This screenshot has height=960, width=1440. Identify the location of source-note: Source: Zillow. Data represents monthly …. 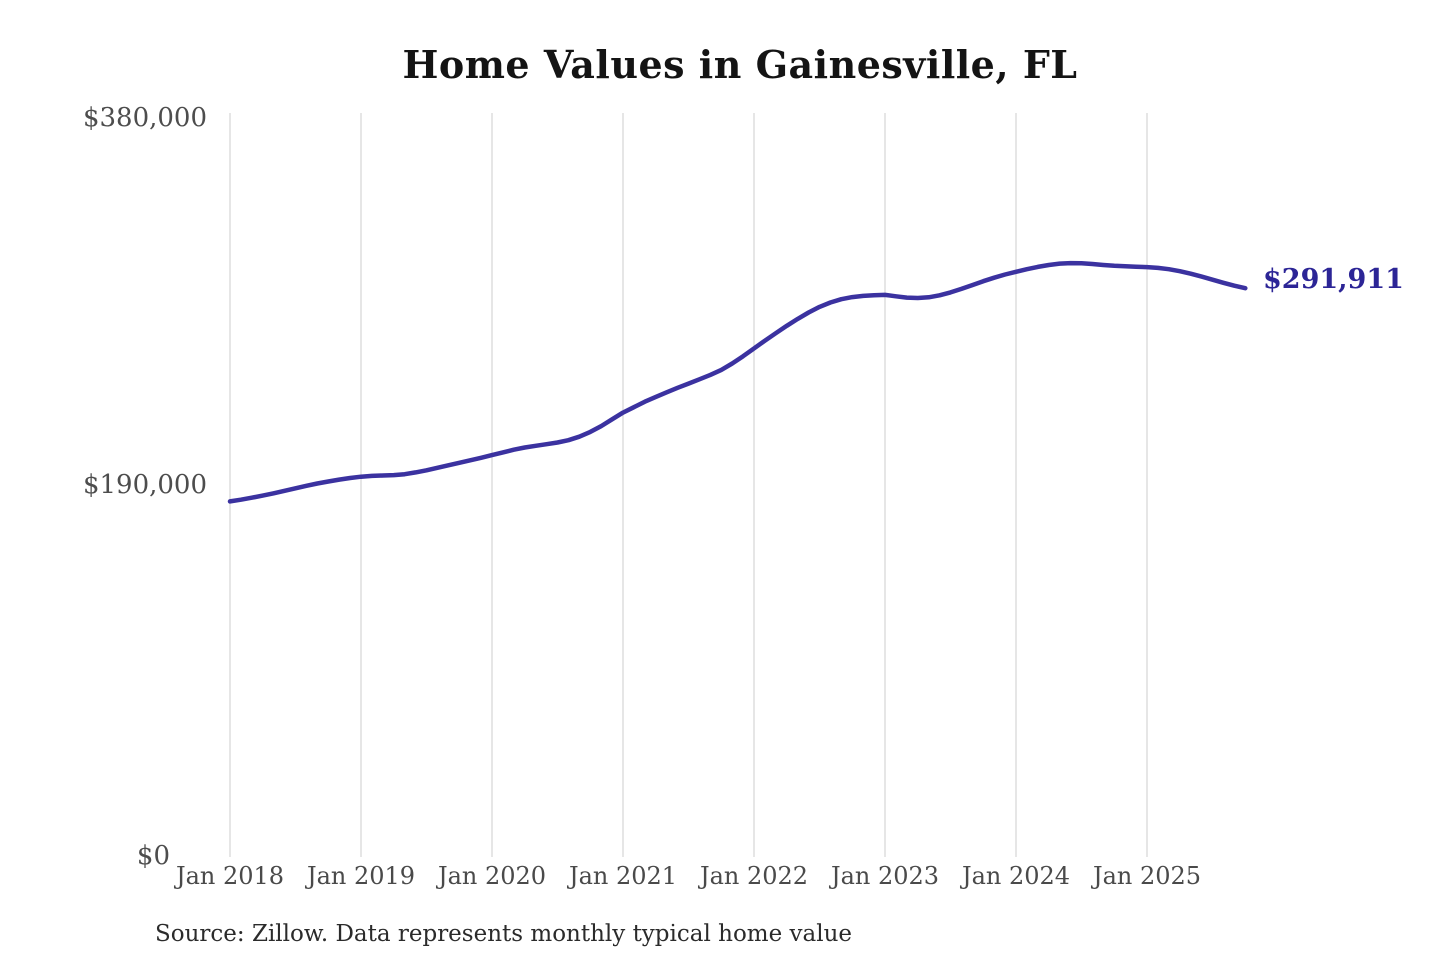
(504, 934).